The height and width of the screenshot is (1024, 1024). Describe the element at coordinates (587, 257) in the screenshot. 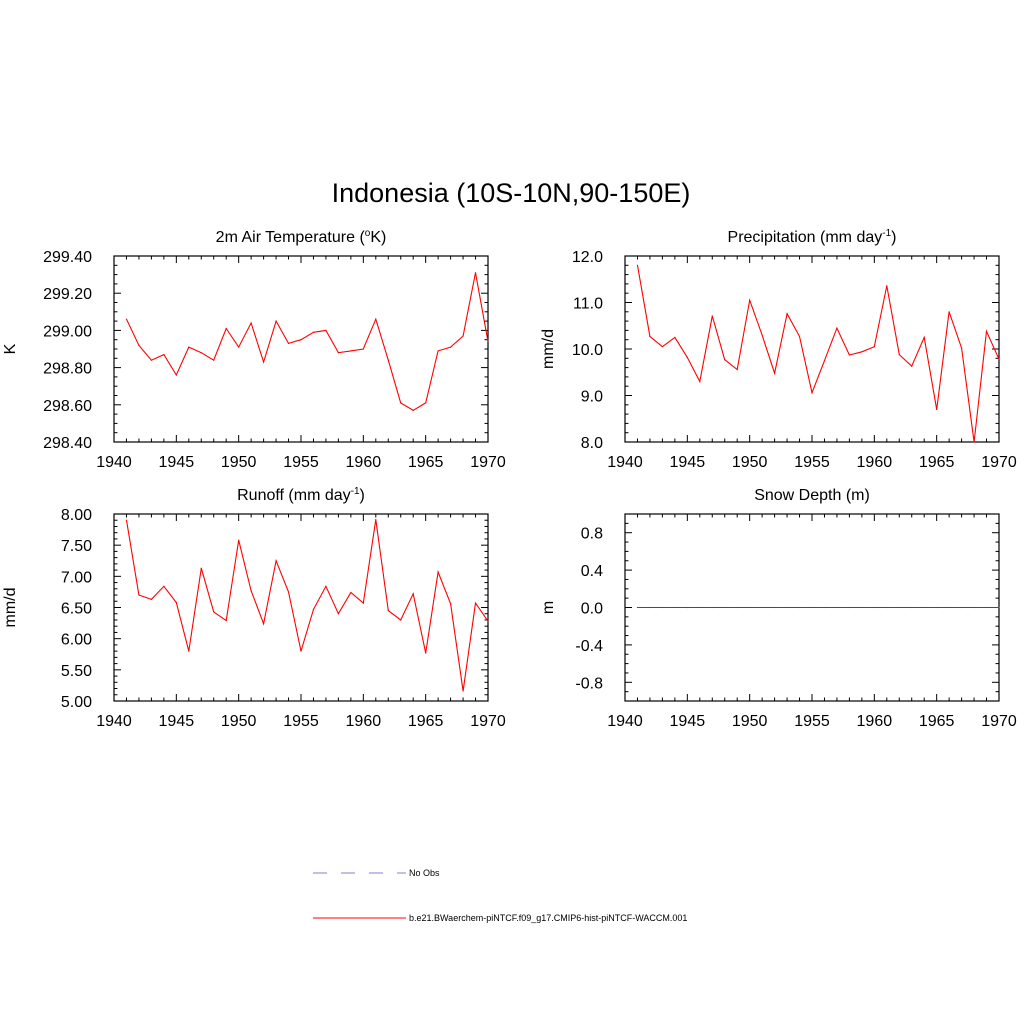

I see `precip-y-tick-label: 12.0` at that location.